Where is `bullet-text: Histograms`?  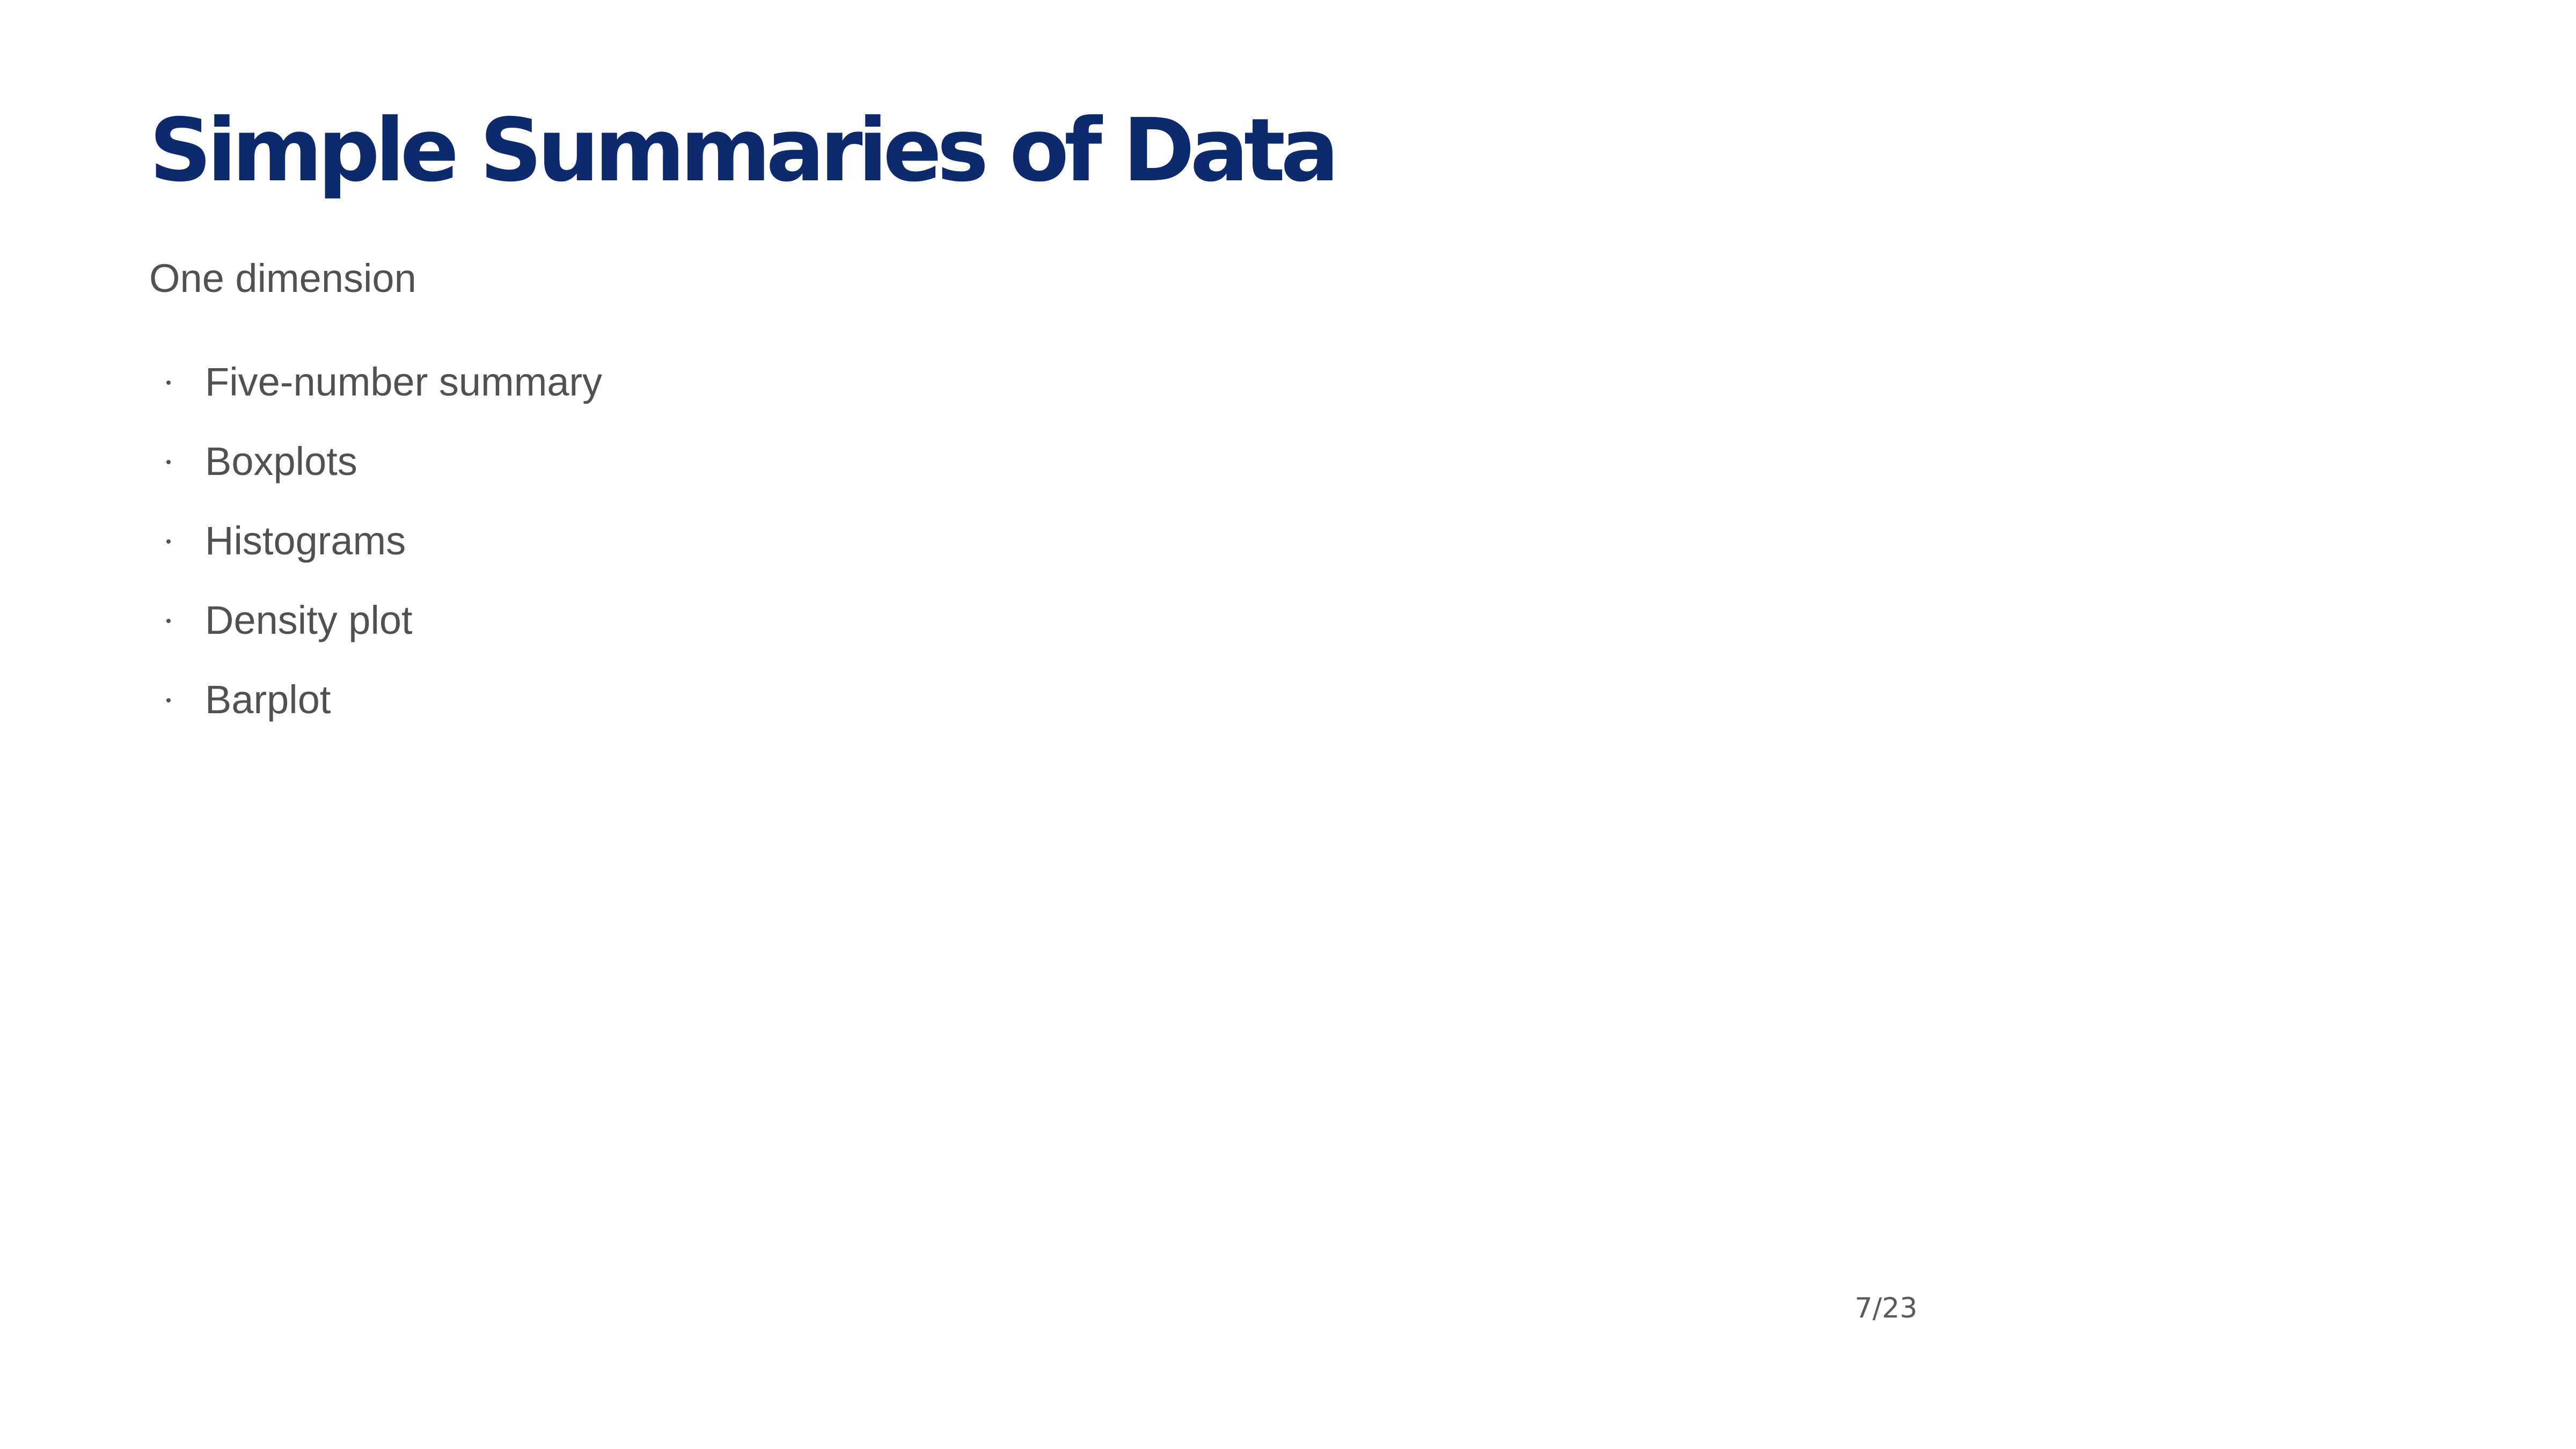 bullet-text: Histograms is located at coordinates (305, 540).